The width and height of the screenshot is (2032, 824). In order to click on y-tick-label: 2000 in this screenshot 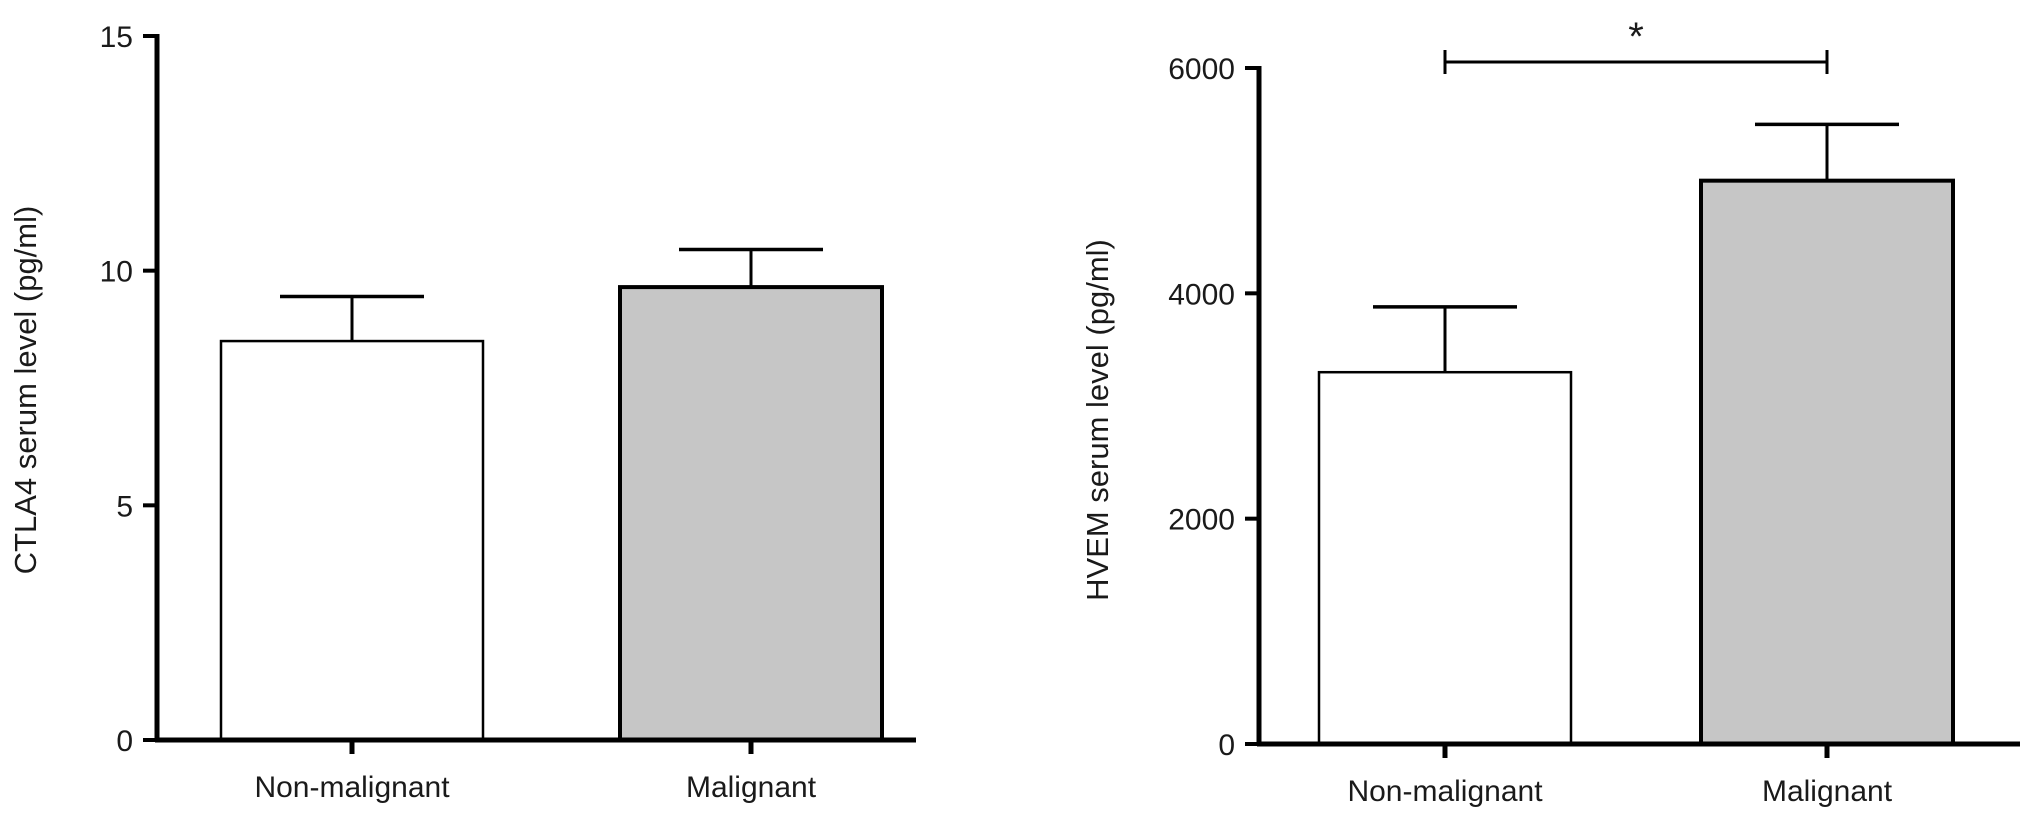, I will do `click(1201, 520)`.